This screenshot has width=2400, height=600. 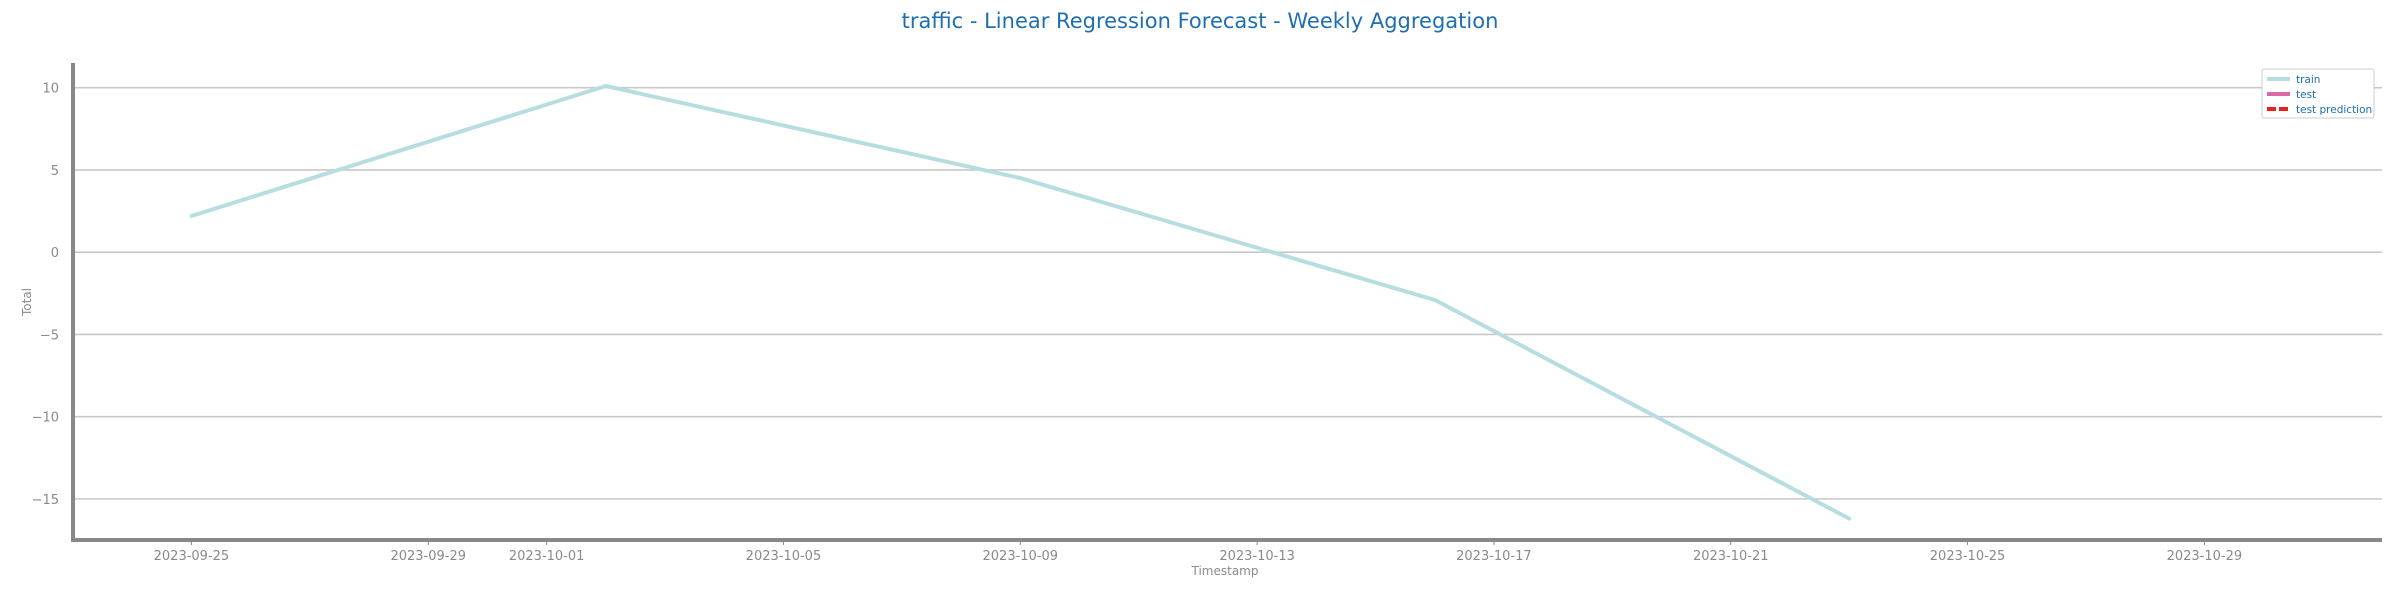 I want to click on y-tick-label: 0, so click(x=55, y=253).